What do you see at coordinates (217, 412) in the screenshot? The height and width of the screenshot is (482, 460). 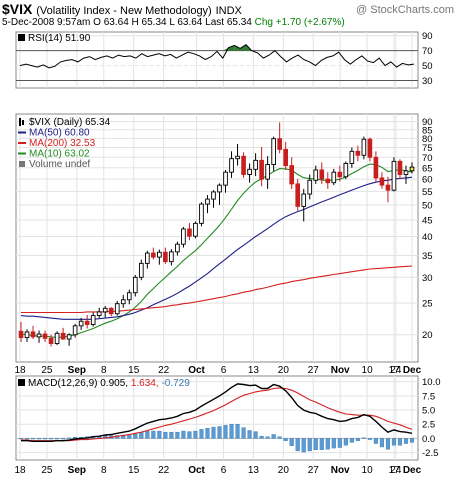 I see `macd-line` at bounding box center [217, 412].